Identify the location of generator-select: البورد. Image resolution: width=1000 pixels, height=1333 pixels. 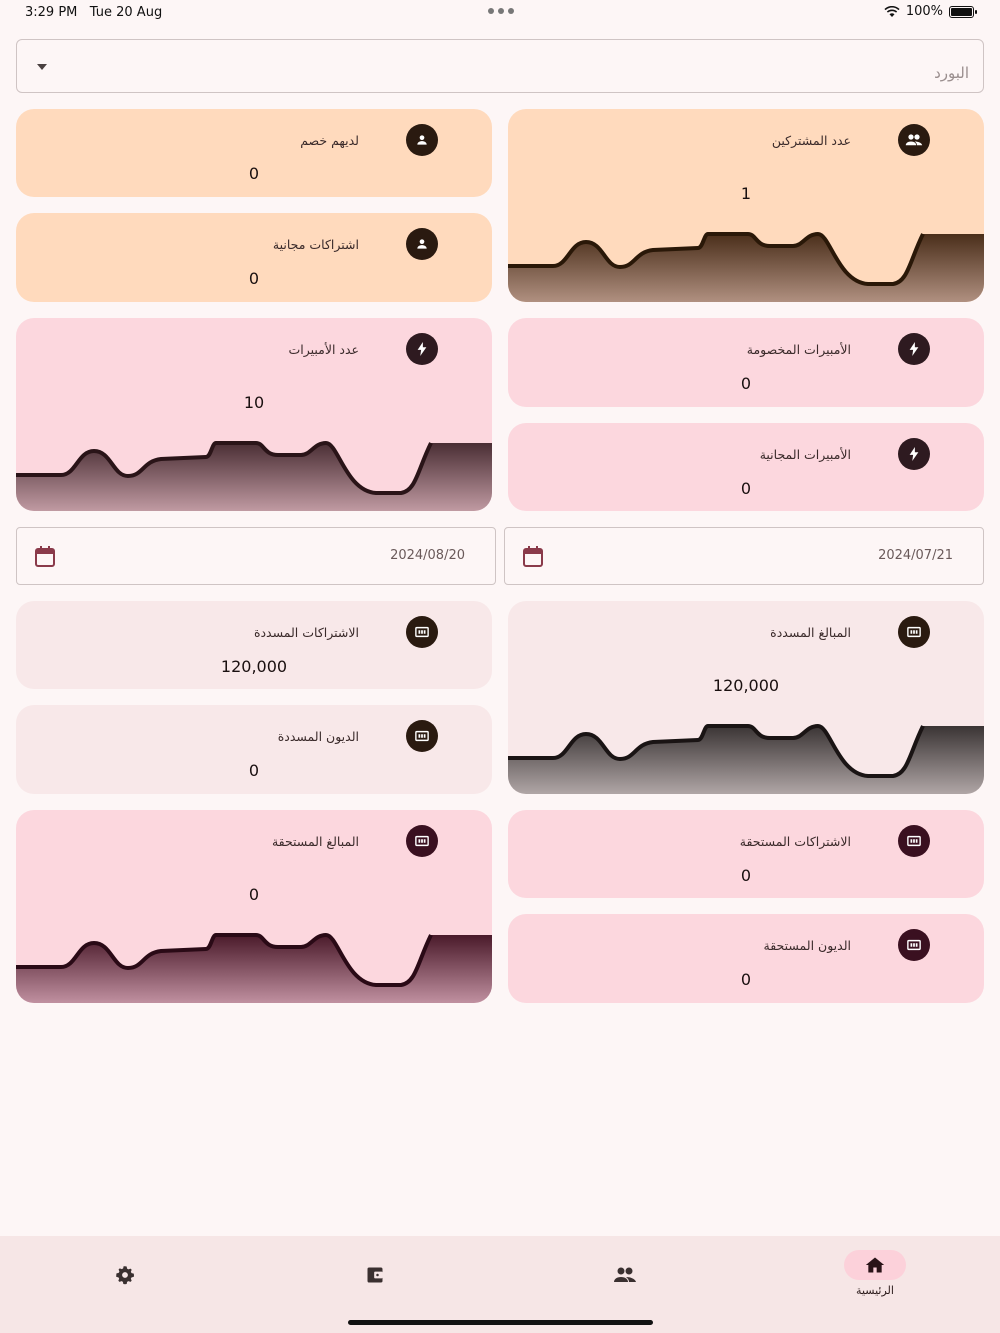
(500, 66).